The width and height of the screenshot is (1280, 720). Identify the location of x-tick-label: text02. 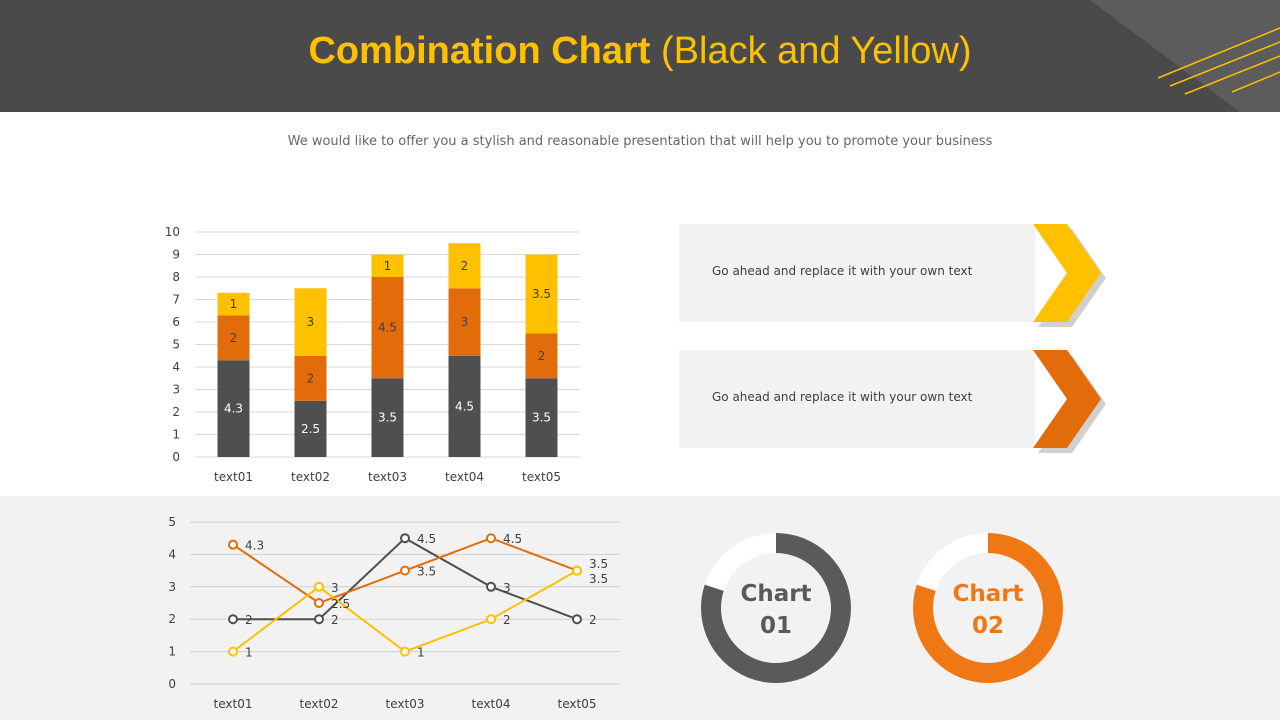
(310, 477).